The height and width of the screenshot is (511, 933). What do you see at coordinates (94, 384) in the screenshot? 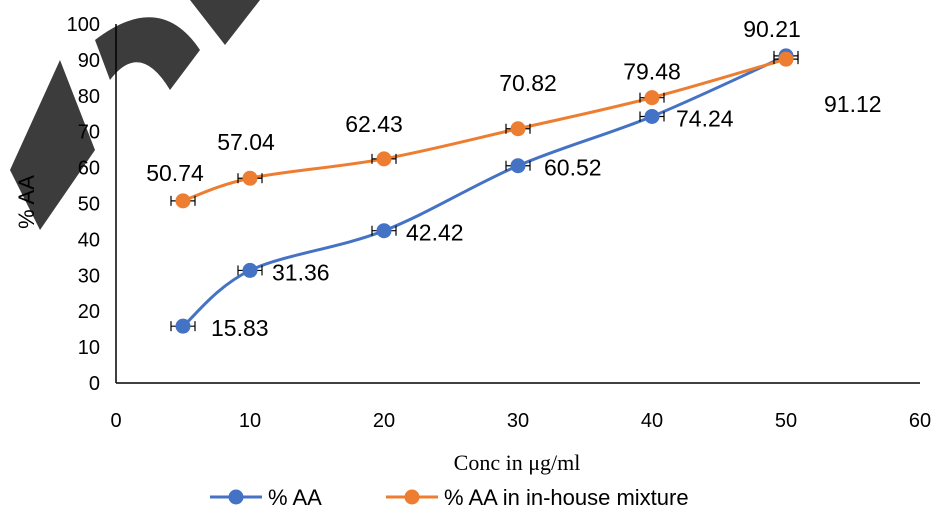
I see `y-tick-label: 0` at bounding box center [94, 384].